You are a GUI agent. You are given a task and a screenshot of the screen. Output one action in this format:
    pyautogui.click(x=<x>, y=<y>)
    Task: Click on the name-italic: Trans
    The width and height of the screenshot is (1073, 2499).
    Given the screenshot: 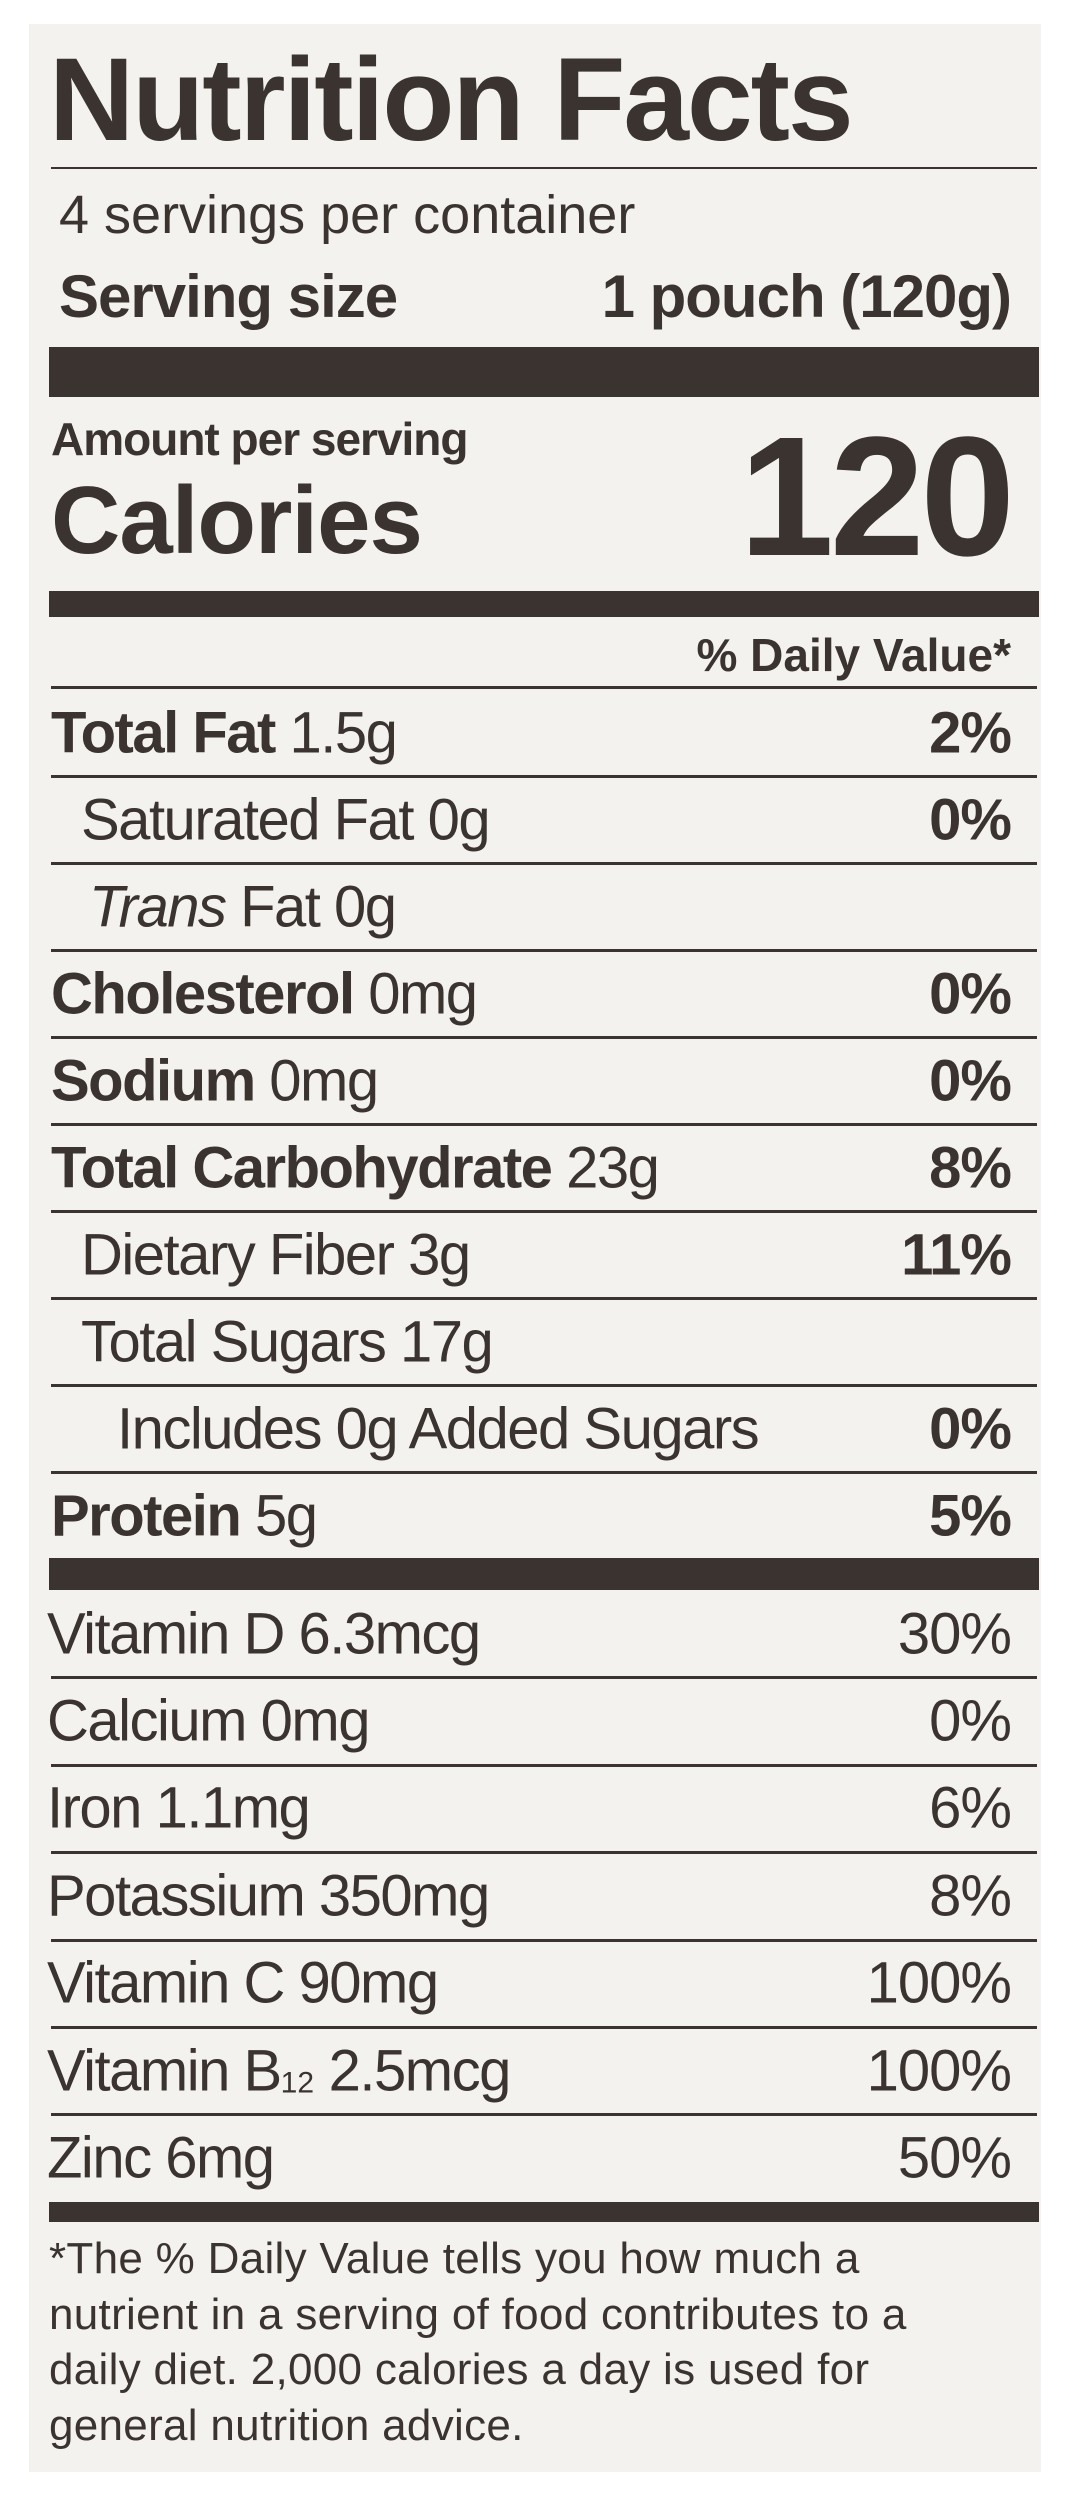 What is the action you would take?
    pyautogui.click(x=158, y=906)
    